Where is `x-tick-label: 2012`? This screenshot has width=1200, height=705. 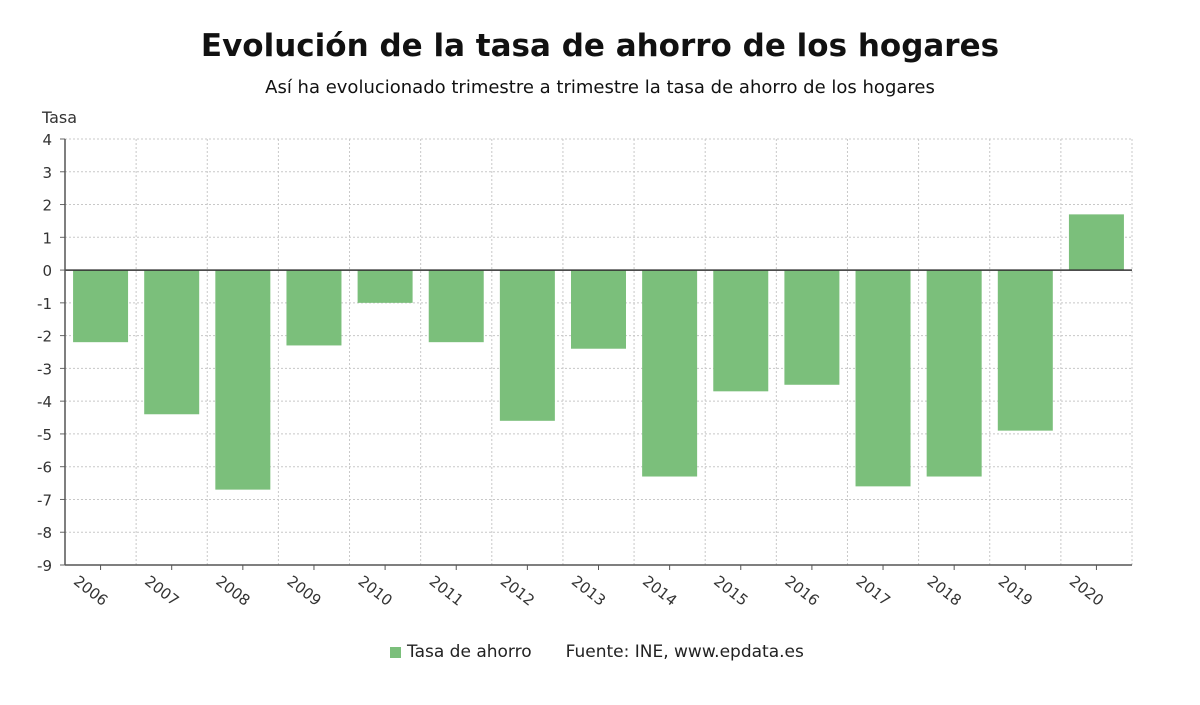 x-tick-label: 2012 is located at coordinates (517, 591).